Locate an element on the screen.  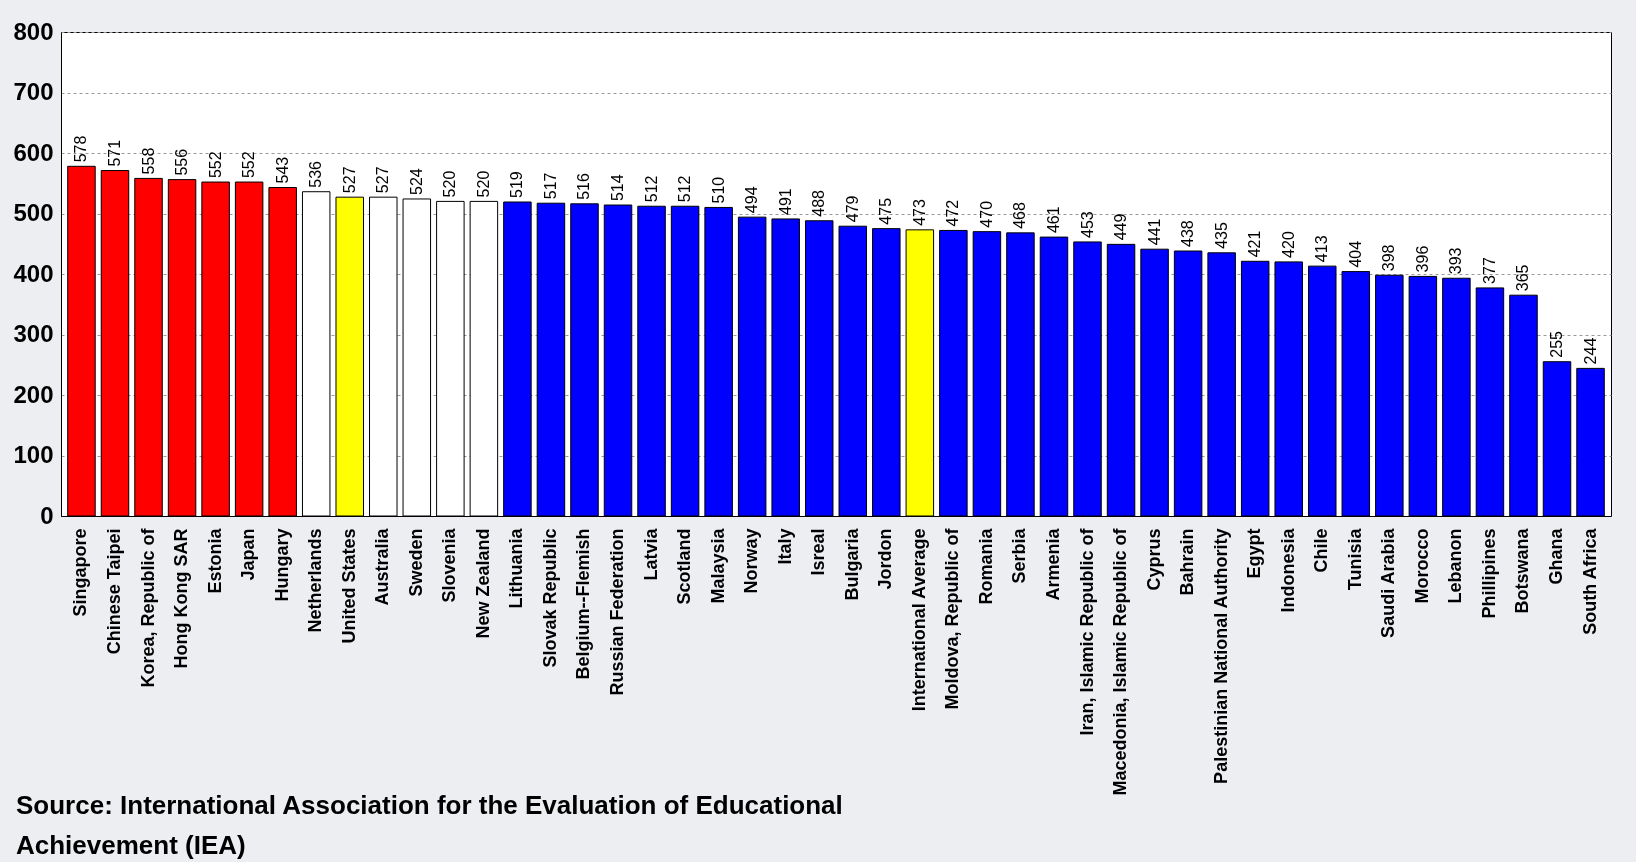
y-tick-label: 700 is located at coordinates (33, 91).